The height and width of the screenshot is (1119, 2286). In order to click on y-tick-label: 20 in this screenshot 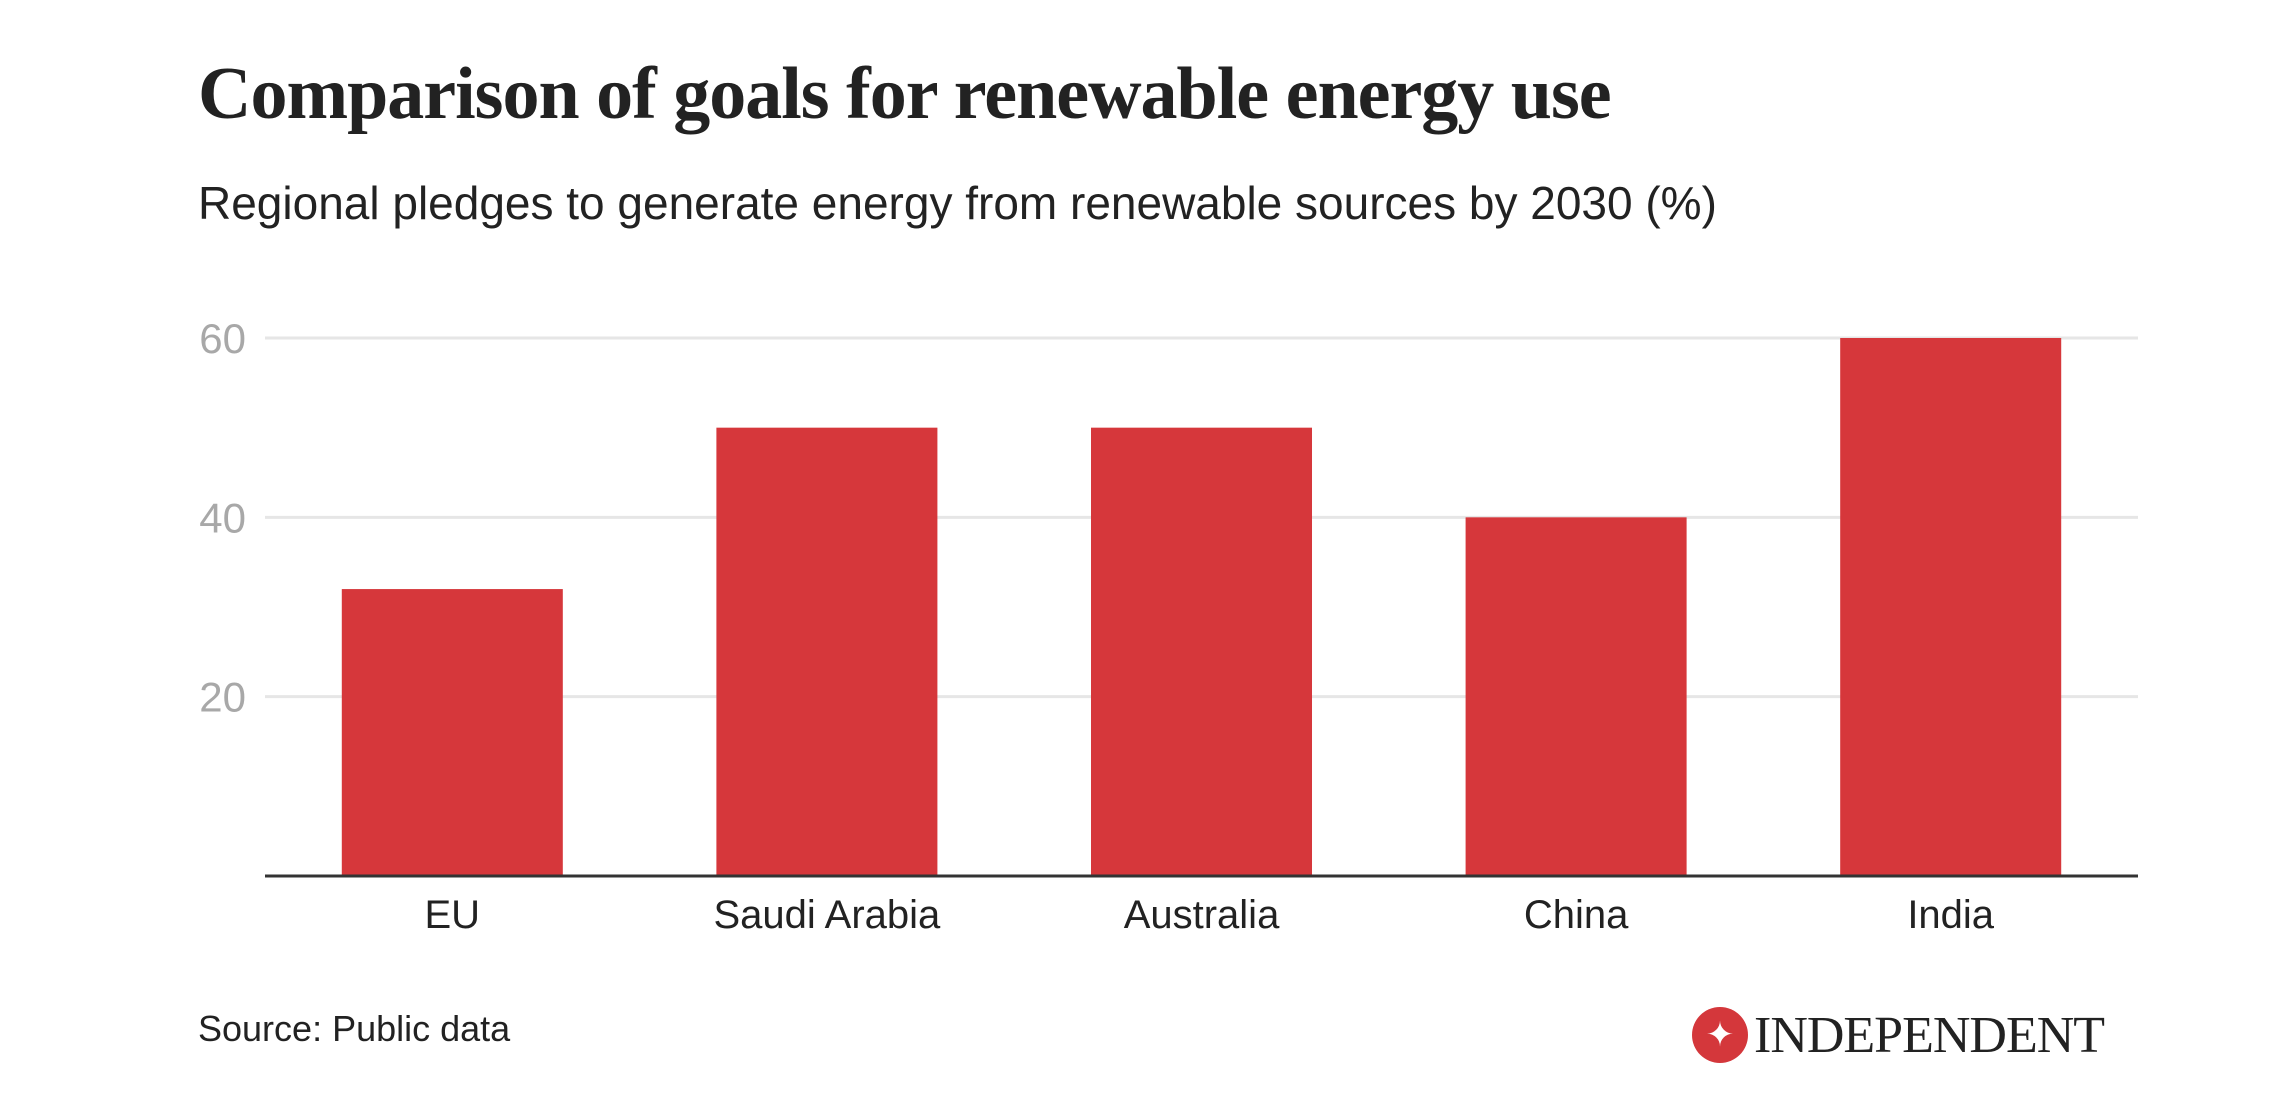, I will do `click(222, 697)`.